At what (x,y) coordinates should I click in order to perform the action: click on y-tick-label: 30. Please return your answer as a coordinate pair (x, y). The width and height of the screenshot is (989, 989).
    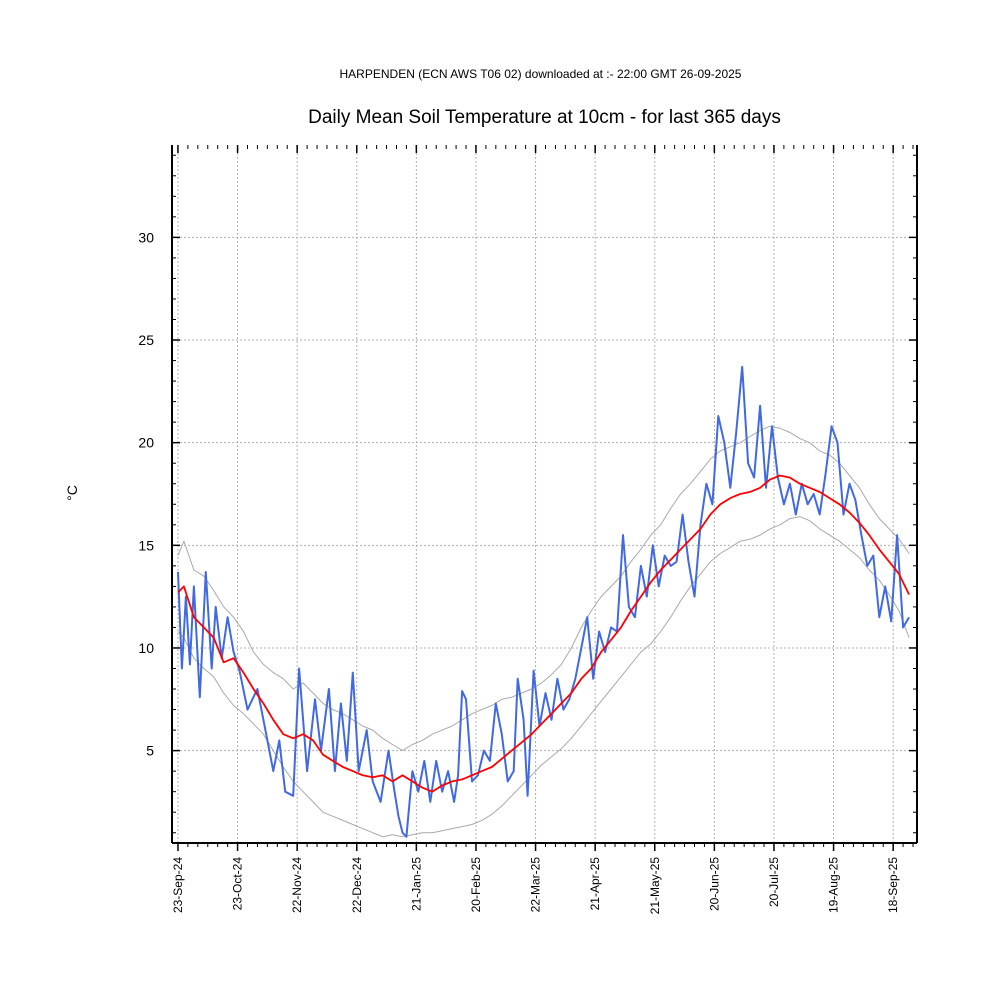
    Looking at the image, I should click on (146, 237).